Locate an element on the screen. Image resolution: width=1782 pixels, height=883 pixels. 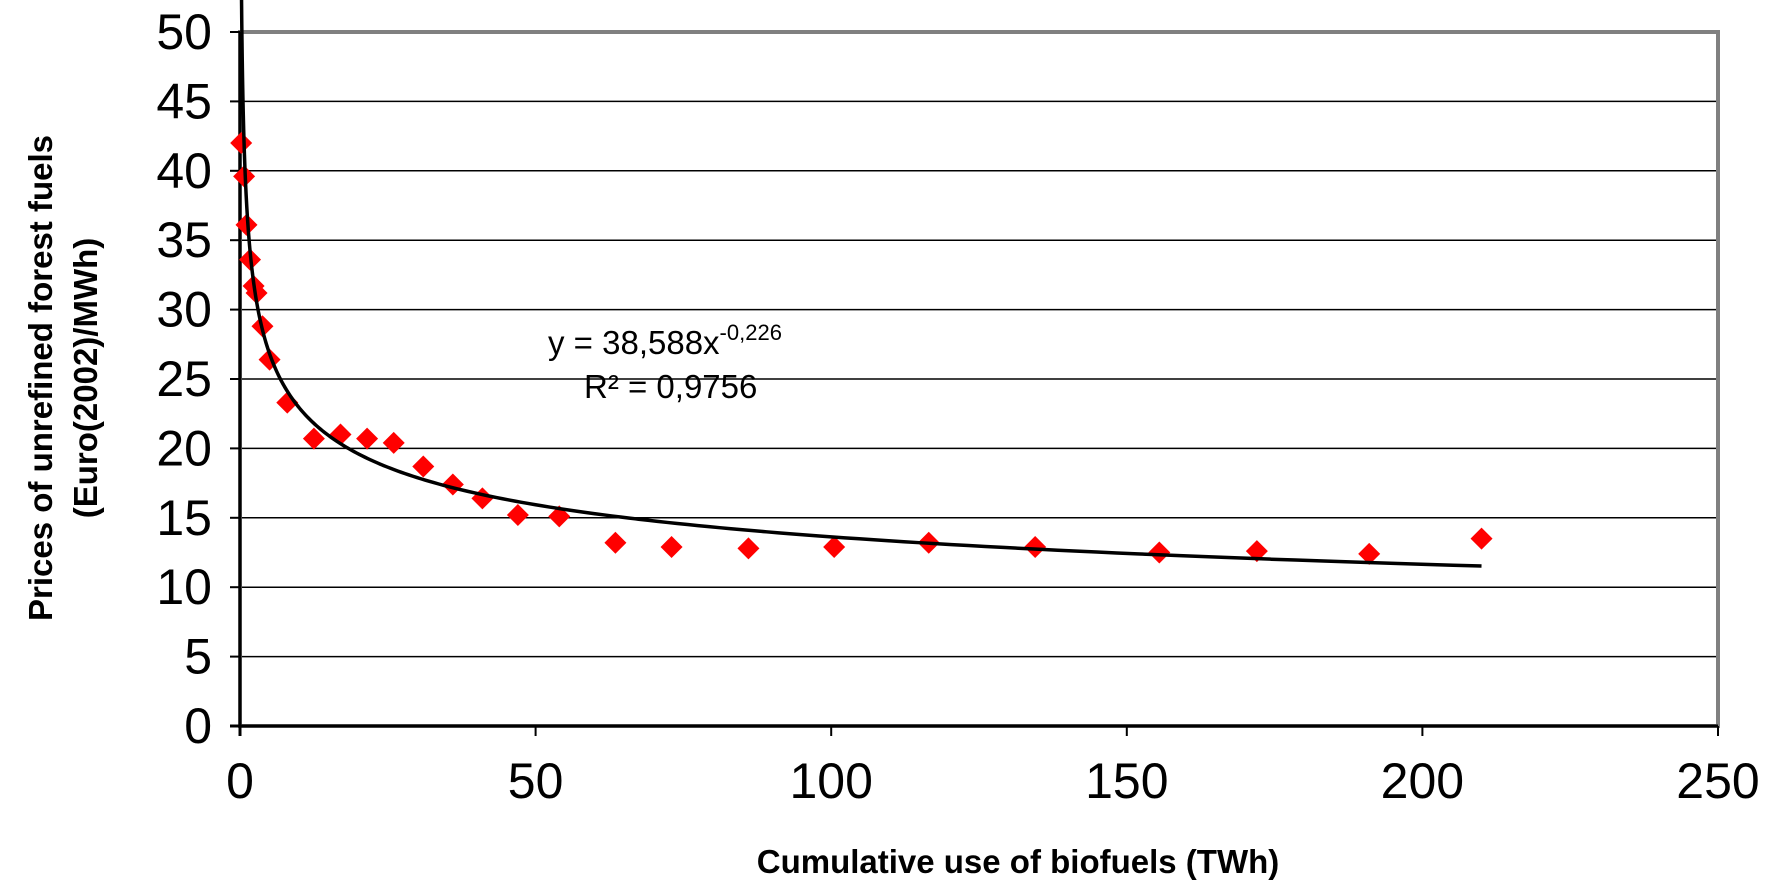
y-axis-ticks: 0 5 10 15 20 25 30 35 40 45 50 is located at coordinates (198, 379).